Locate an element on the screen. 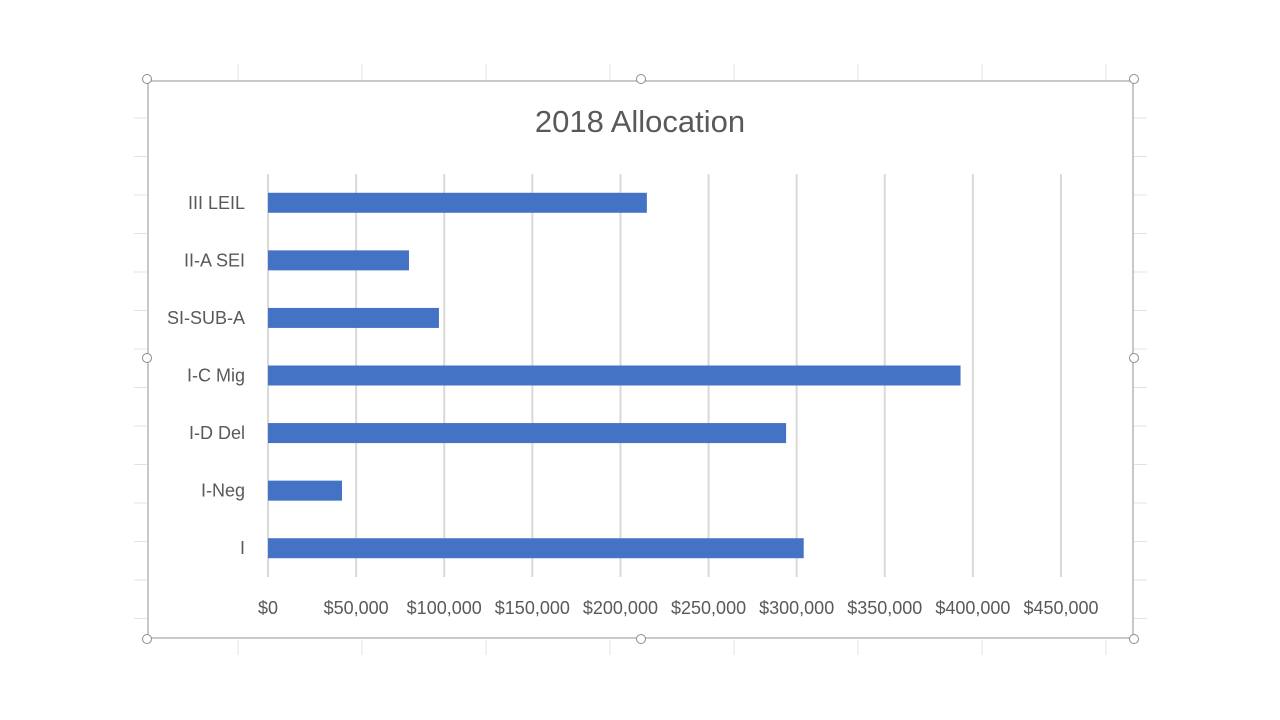 The width and height of the screenshot is (1280, 720). x-tick-label: $150,000 is located at coordinates (532, 608).